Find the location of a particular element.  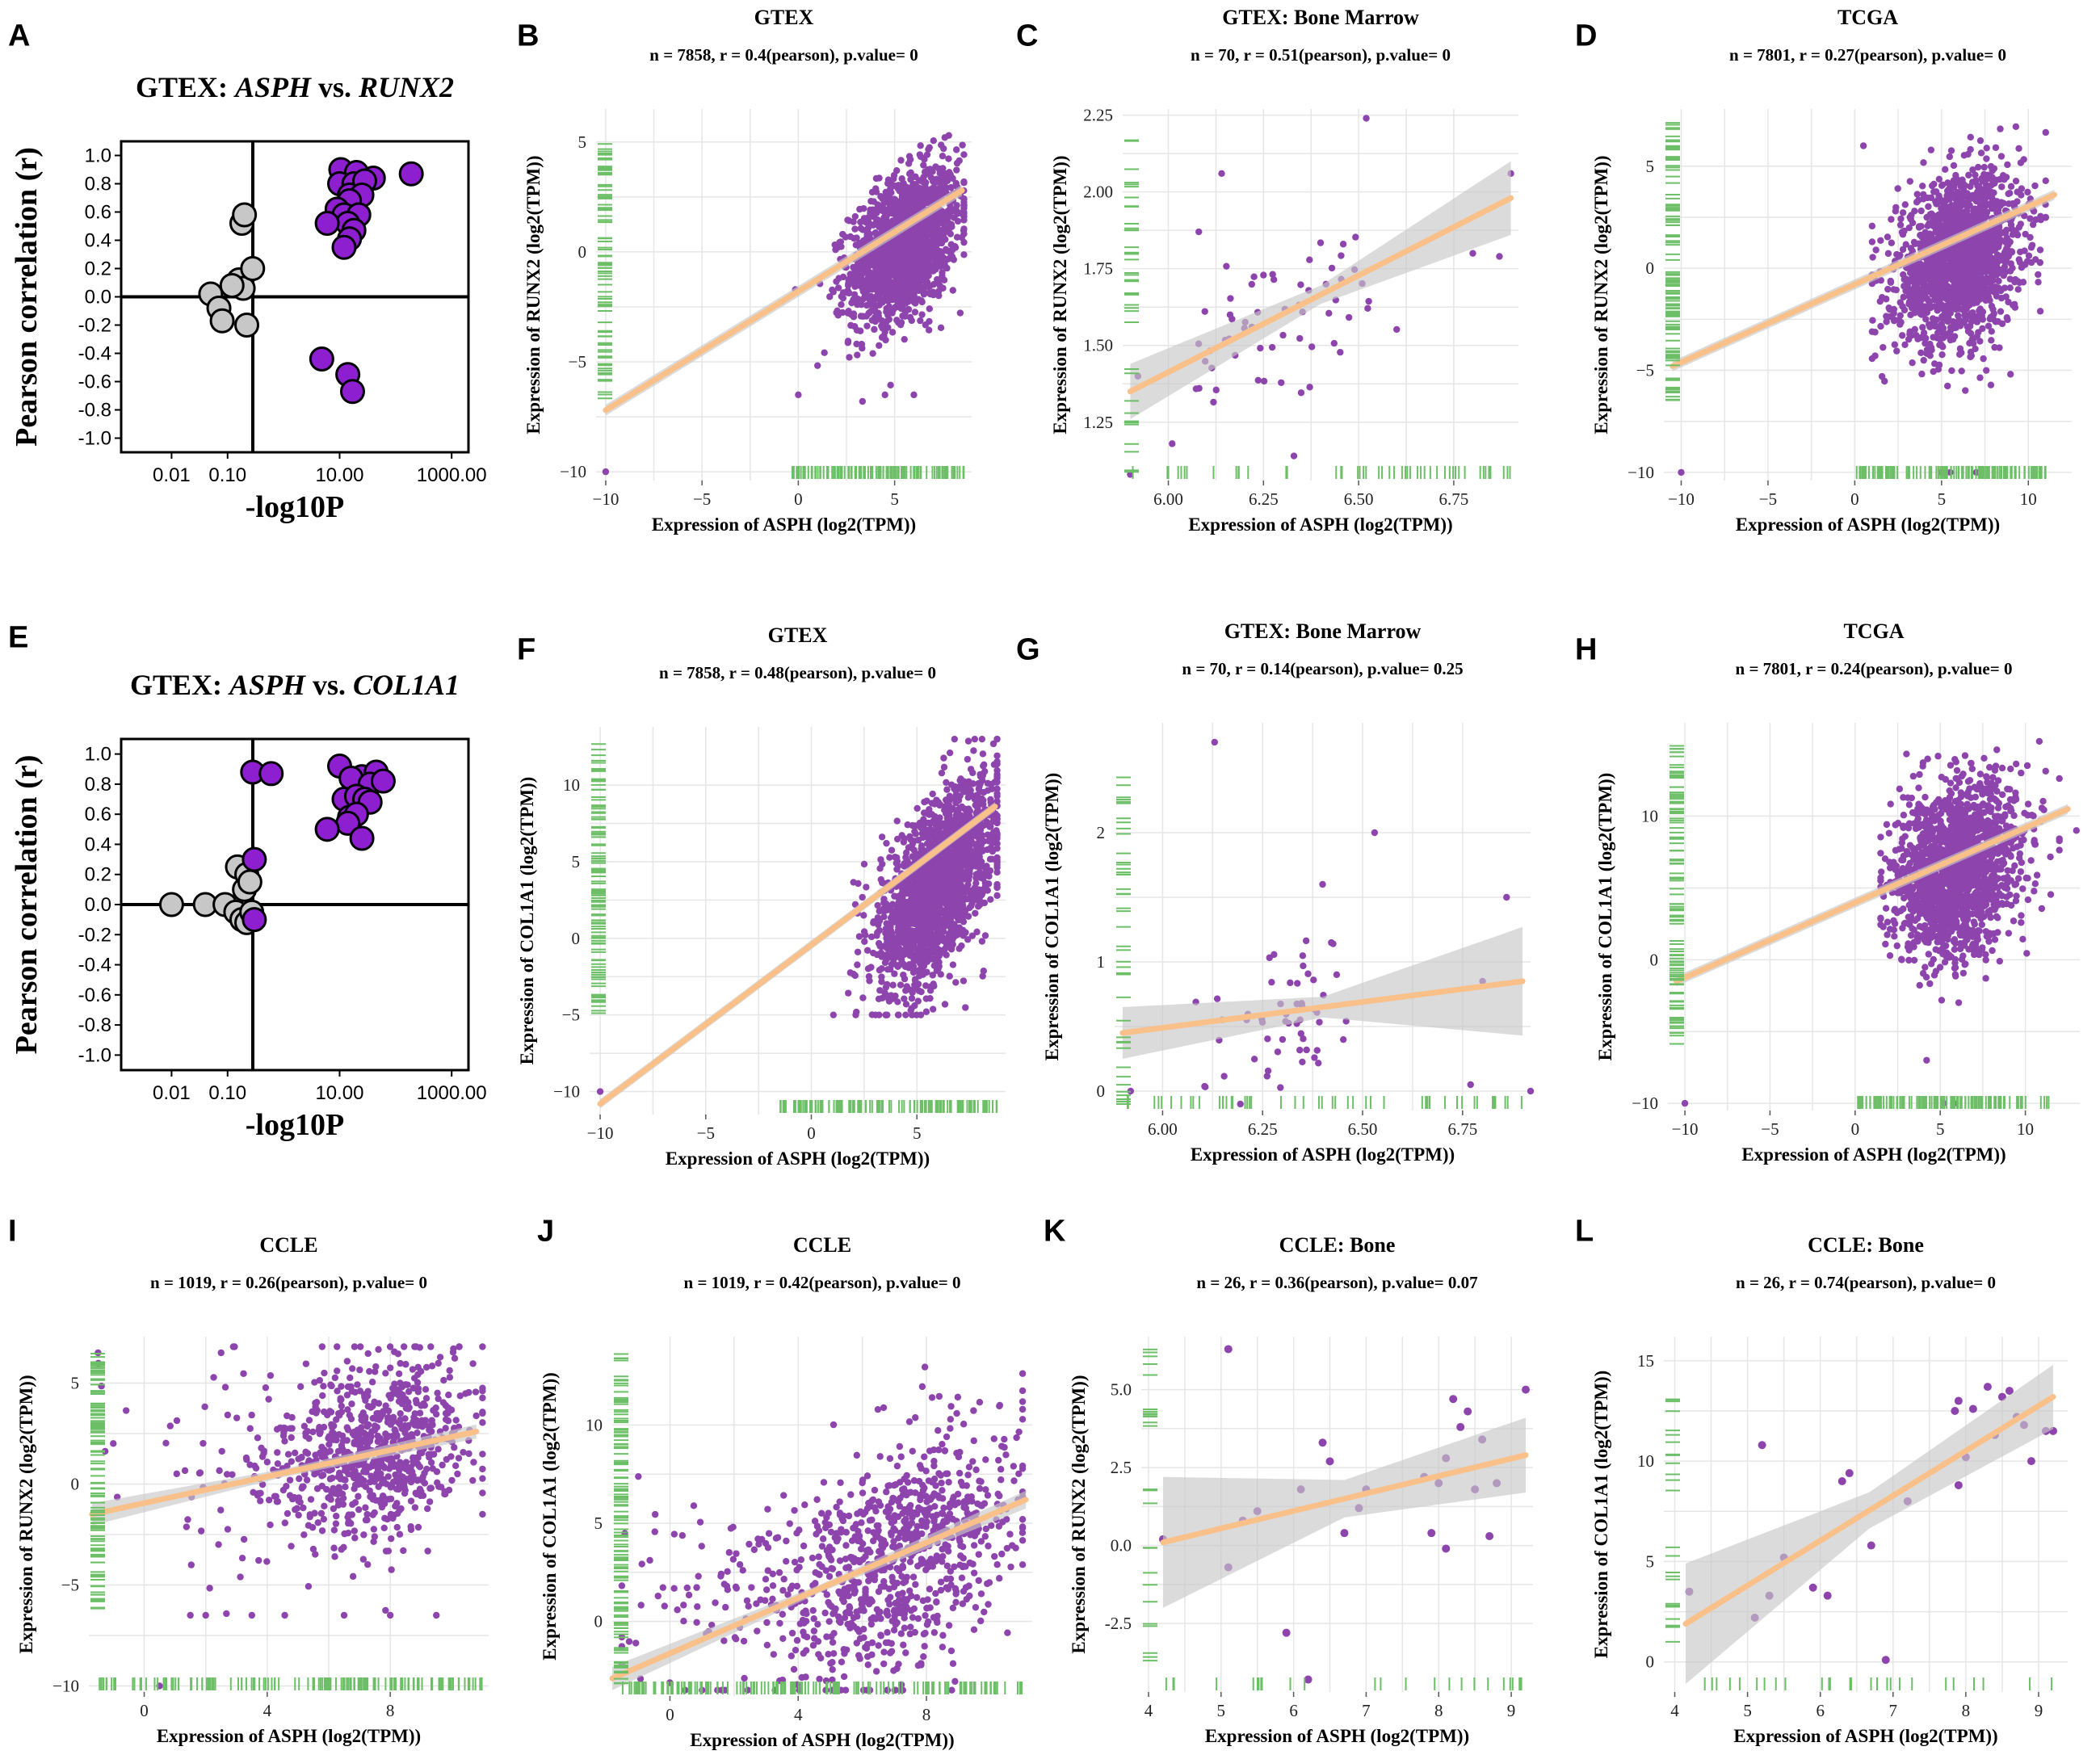

y-axis-title: Expression of RUNX2 (log2(TPM)) is located at coordinates (1060, 294).